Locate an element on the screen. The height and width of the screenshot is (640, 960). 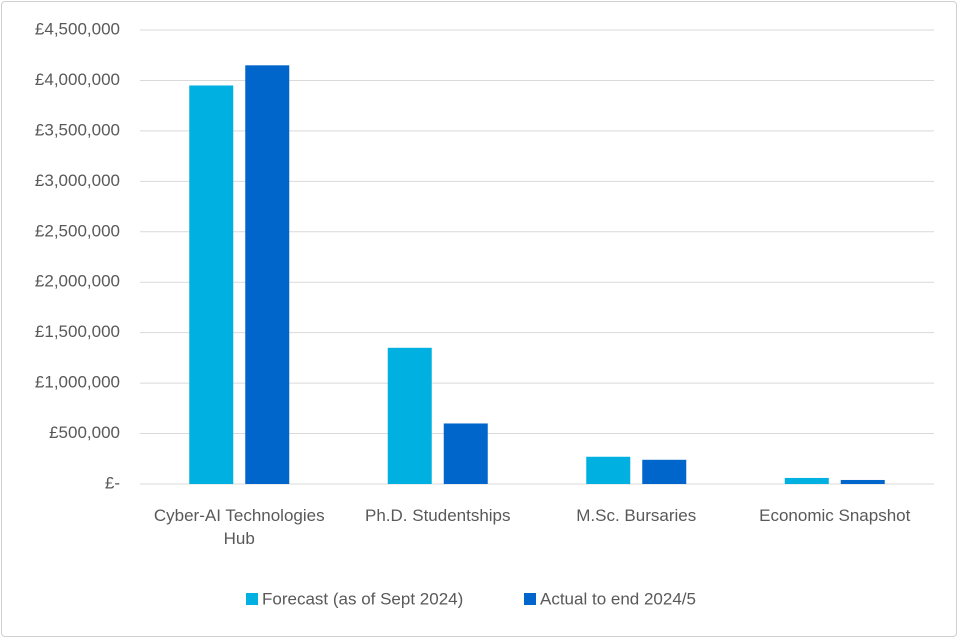
y-tick-label: £2,500,000 is located at coordinates (77, 230).